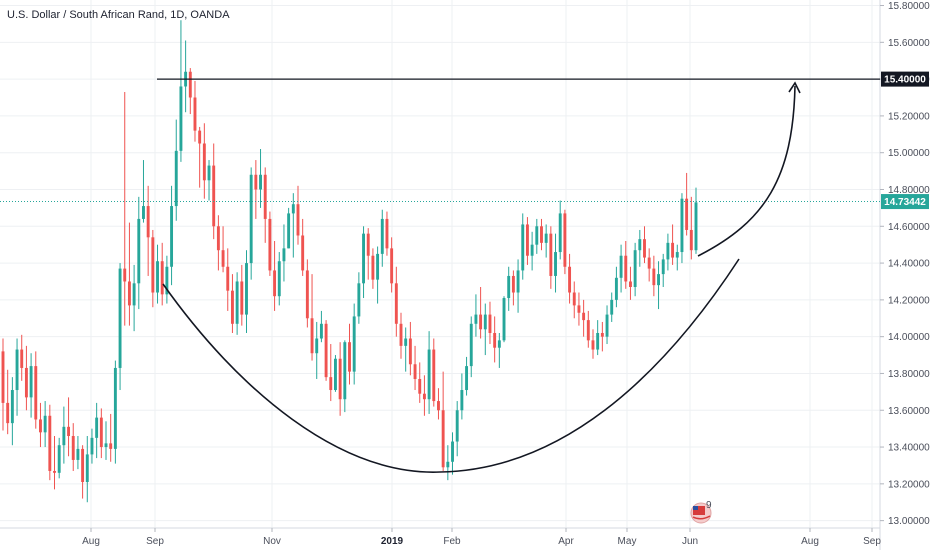 The width and height of the screenshot is (932, 550). What do you see at coordinates (909, 448) in the screenshot?
I see `y-tick-label: 13.40000` at bounding box center [909, 448].